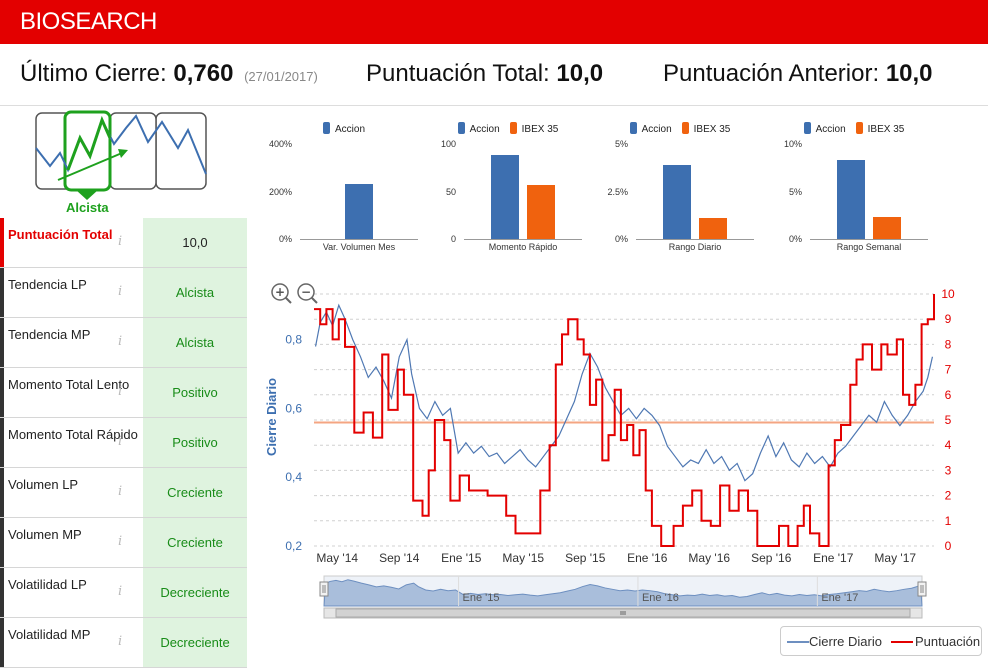 The width and height of the screenshot is (988, 669). I want to click on mini-legend: Accion, so click(339, 128).